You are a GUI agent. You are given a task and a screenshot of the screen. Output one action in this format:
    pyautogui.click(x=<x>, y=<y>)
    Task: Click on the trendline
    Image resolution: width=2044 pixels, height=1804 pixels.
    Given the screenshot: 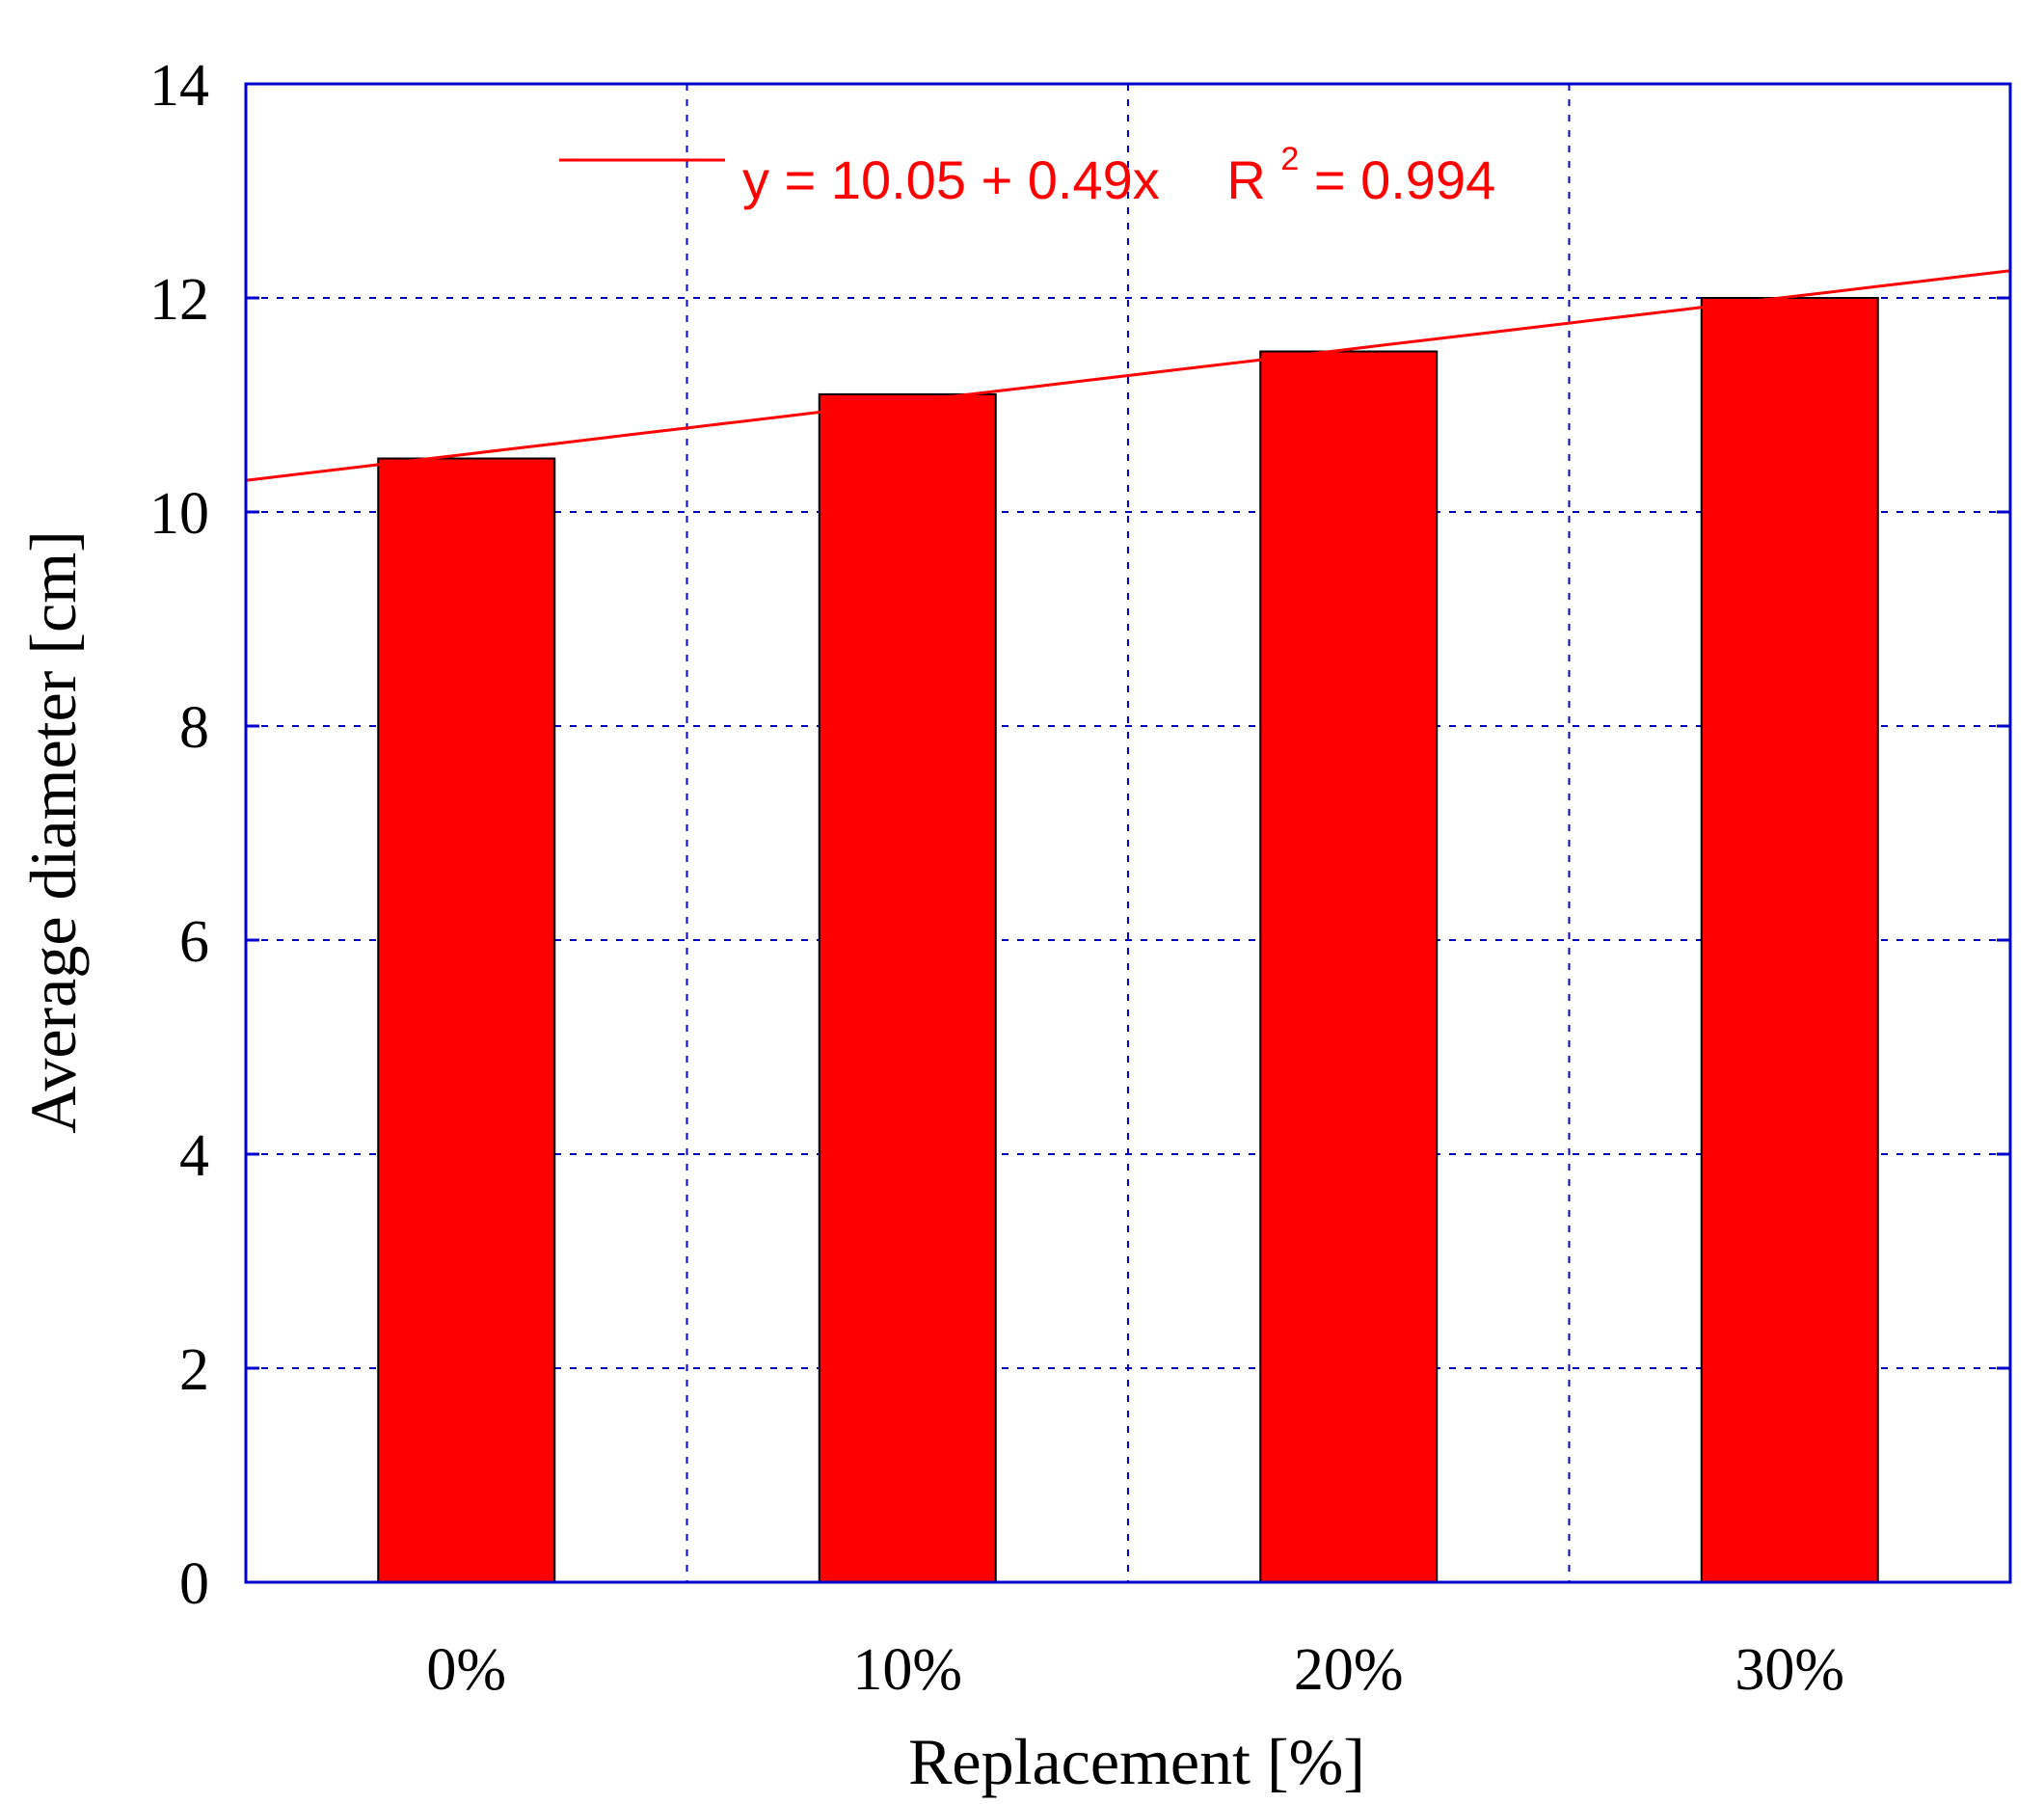 What is the action you would take?
    pyautogui.click(x=1128, y=375)
    